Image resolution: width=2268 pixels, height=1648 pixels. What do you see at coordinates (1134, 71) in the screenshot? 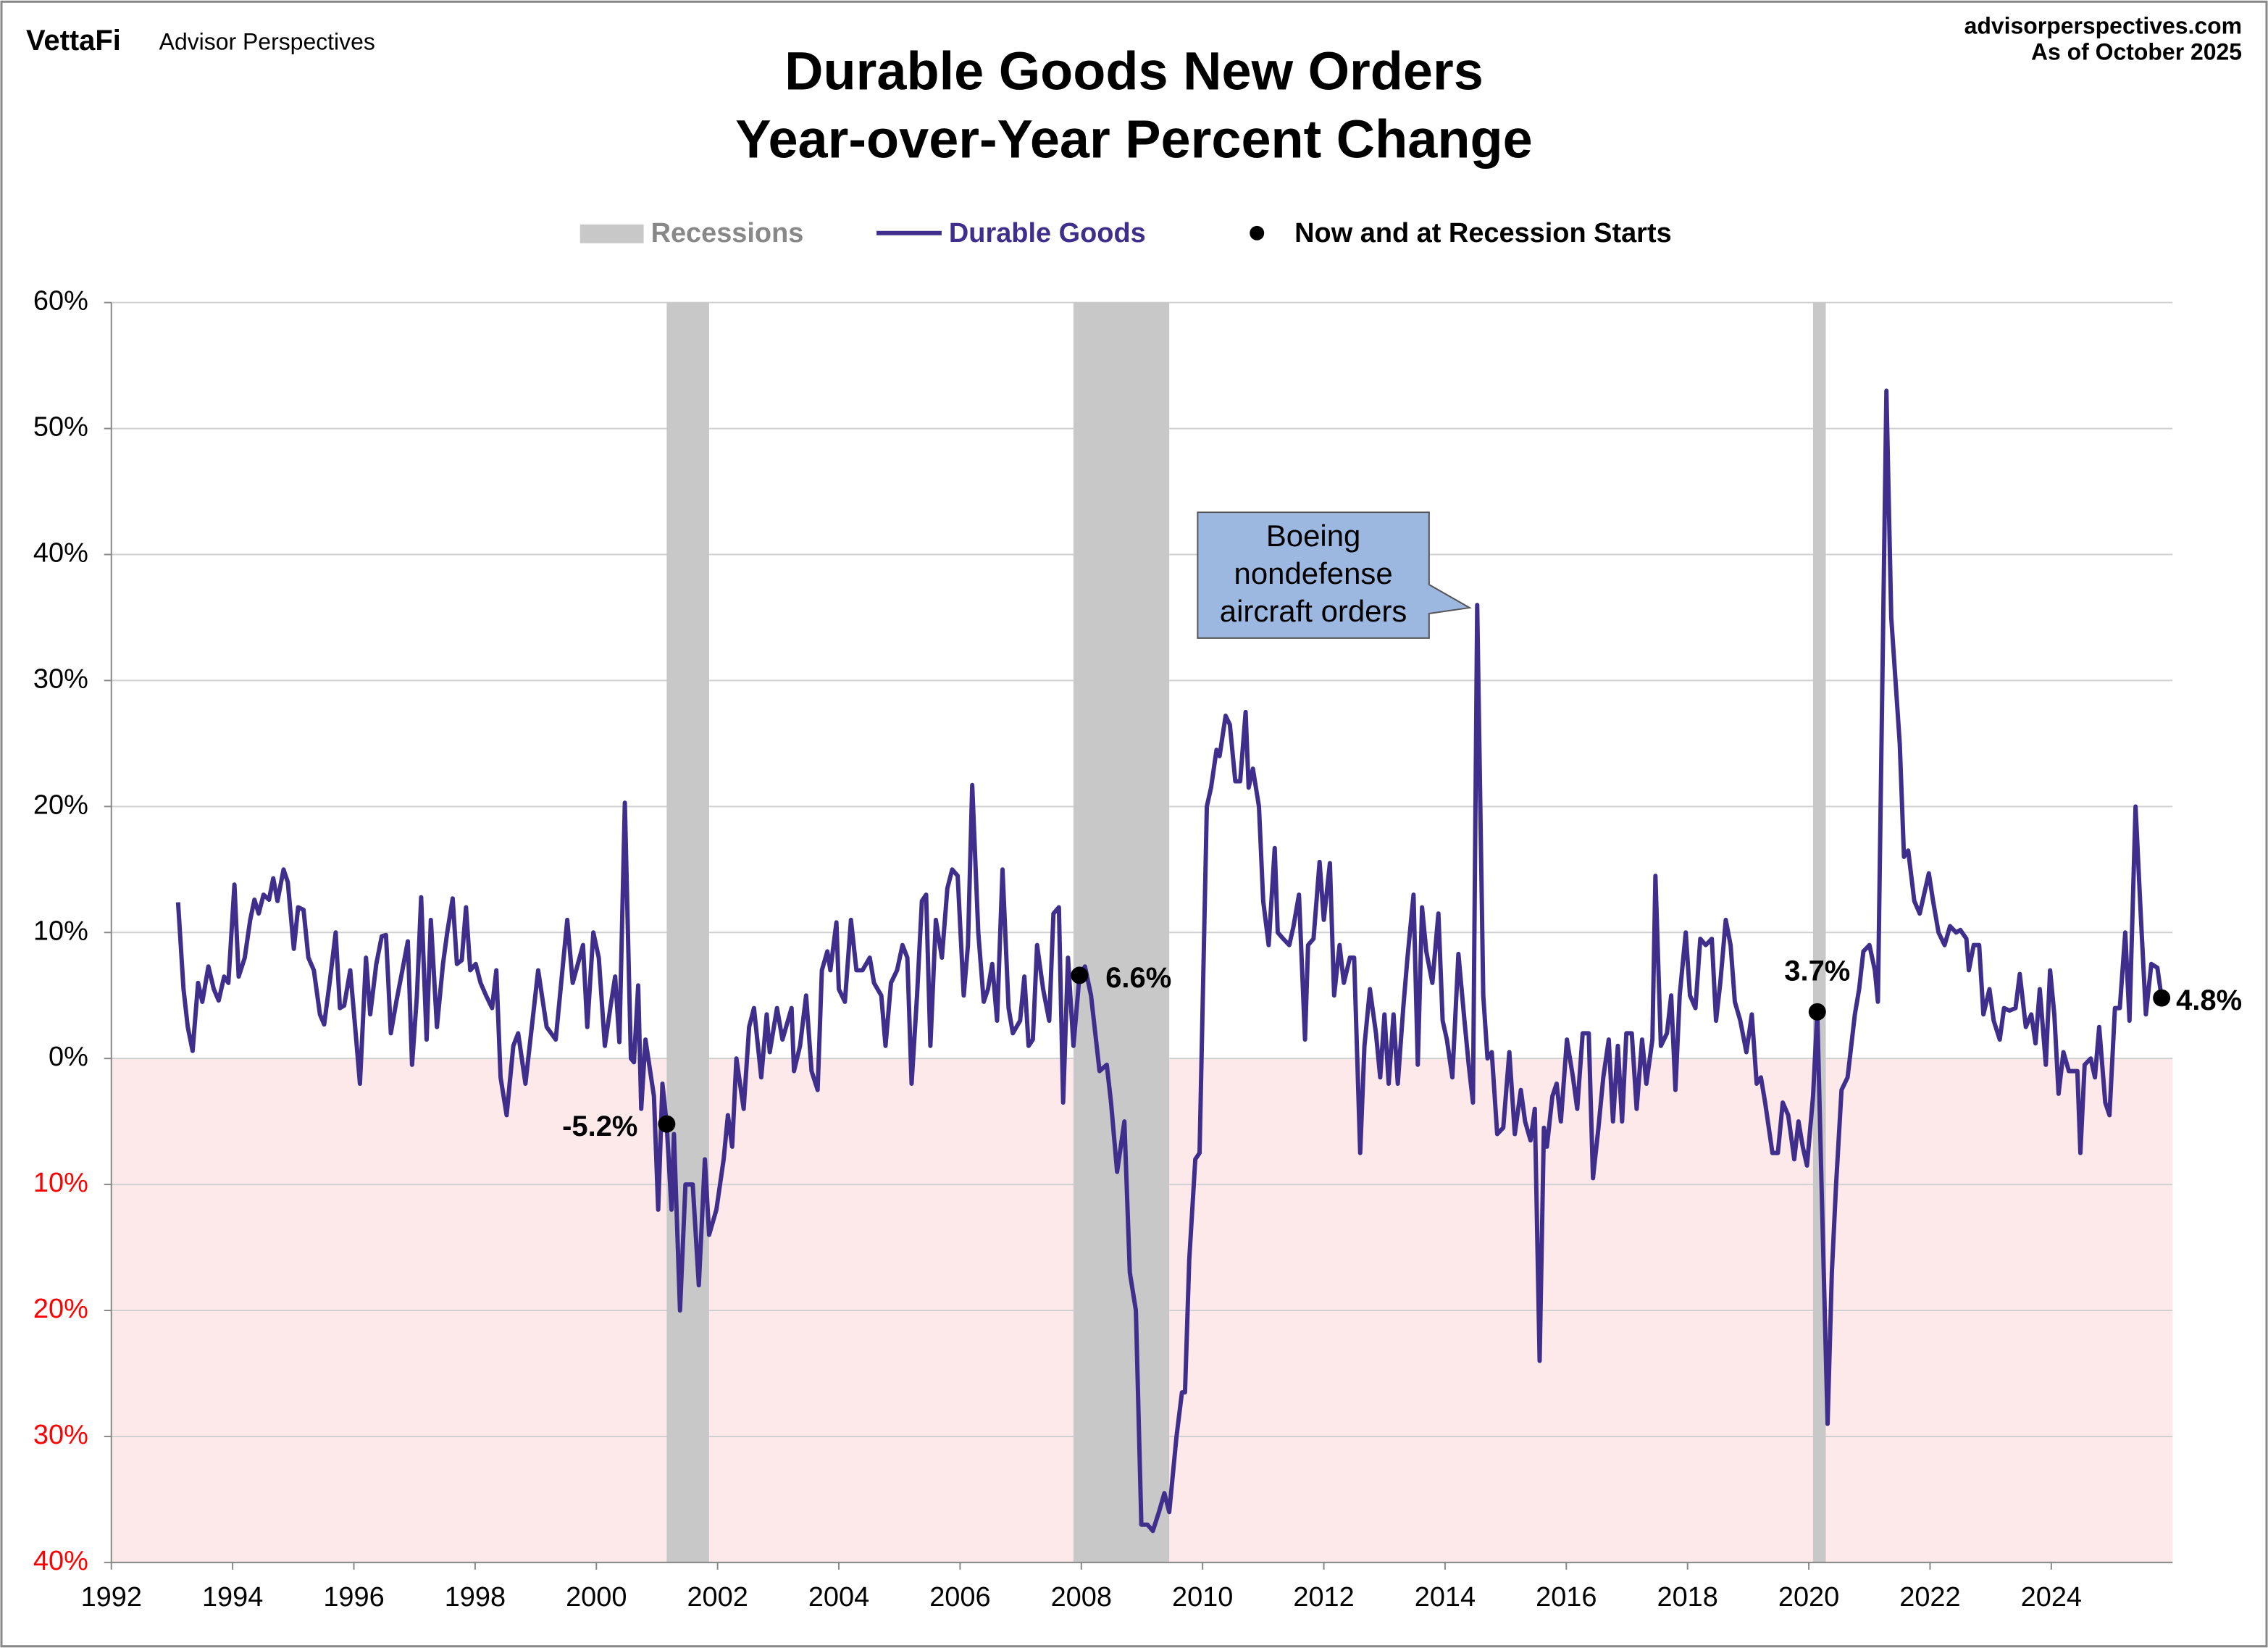
I see `chart-title: Durable Goods New Orders` at bounding box center [1134, 71].